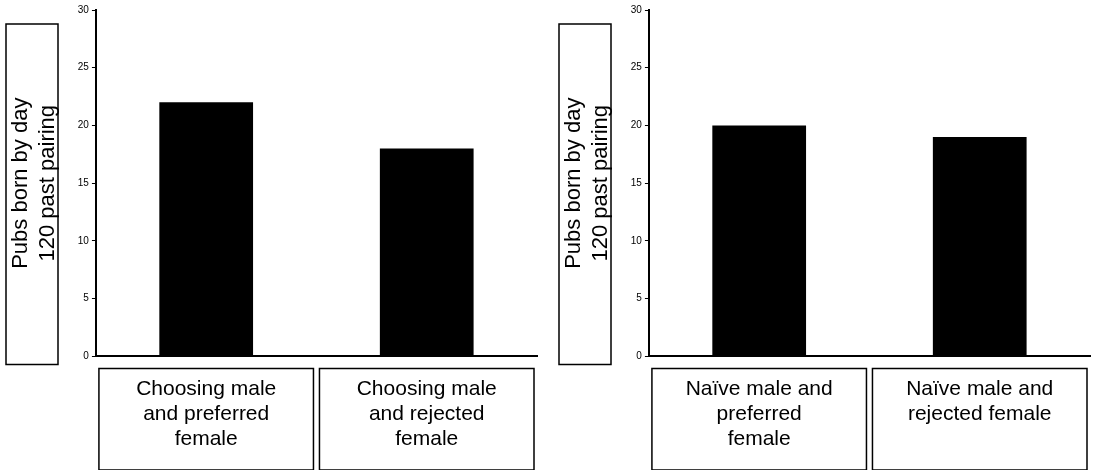 The image size is (1106, 470). Describe the element at coordinates (759, 412) in the screenshot. I see `x-tick-label: Naïve male and preferred female` at that location.